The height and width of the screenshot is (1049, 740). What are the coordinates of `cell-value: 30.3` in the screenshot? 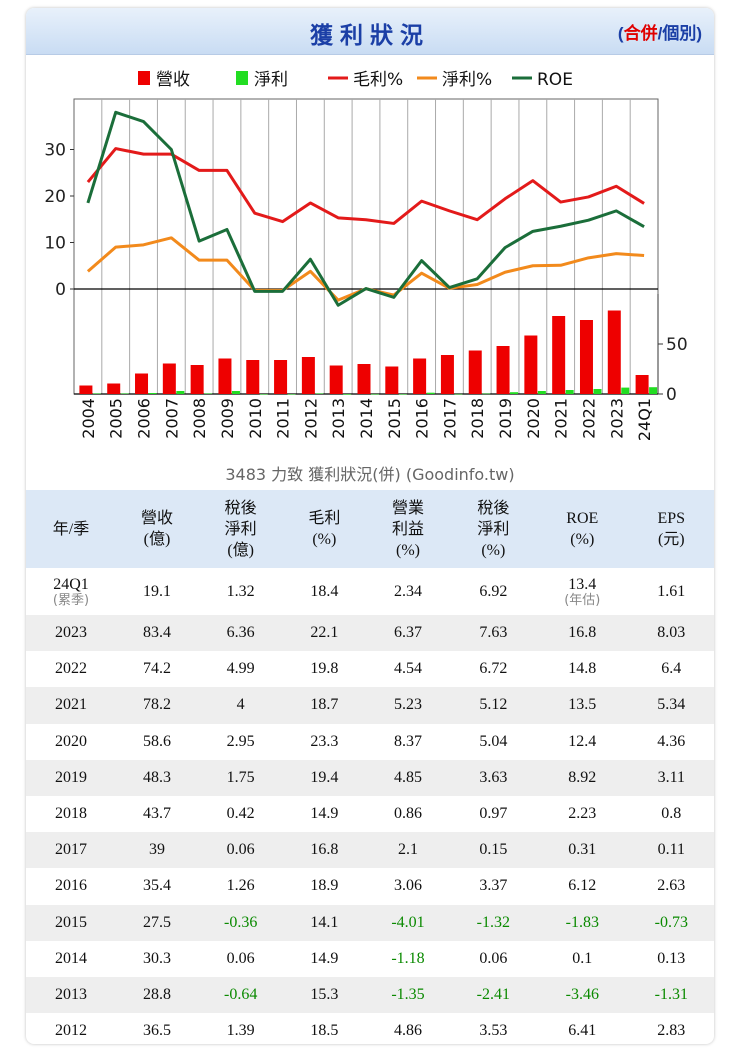 It's located at (156, 958).